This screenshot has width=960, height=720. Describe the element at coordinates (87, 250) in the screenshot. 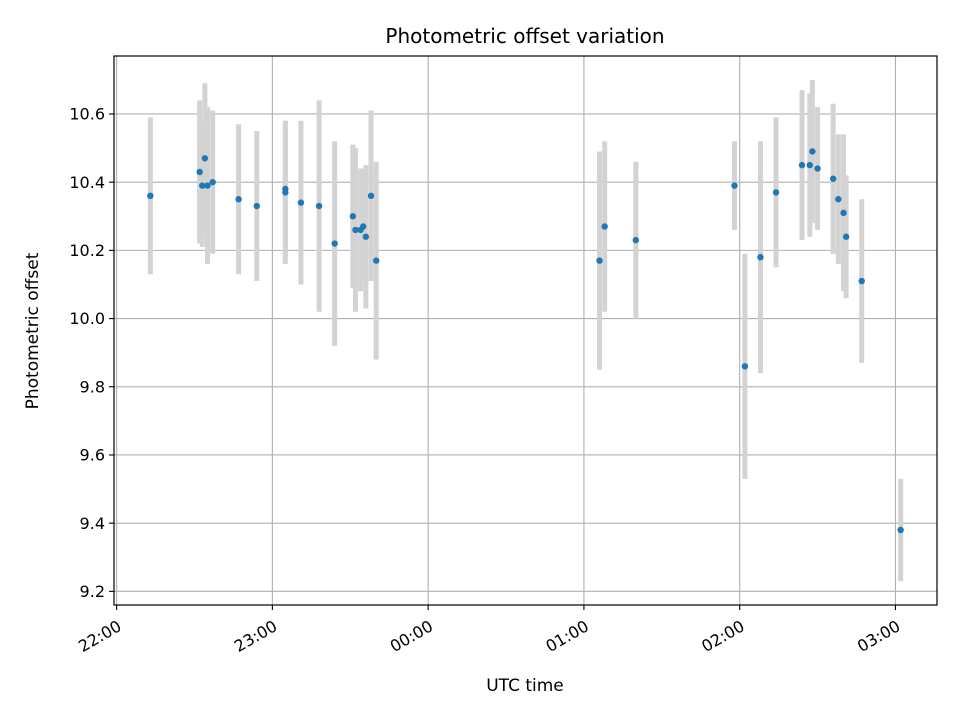

I see `y-tick-label: 10.2` at that location.